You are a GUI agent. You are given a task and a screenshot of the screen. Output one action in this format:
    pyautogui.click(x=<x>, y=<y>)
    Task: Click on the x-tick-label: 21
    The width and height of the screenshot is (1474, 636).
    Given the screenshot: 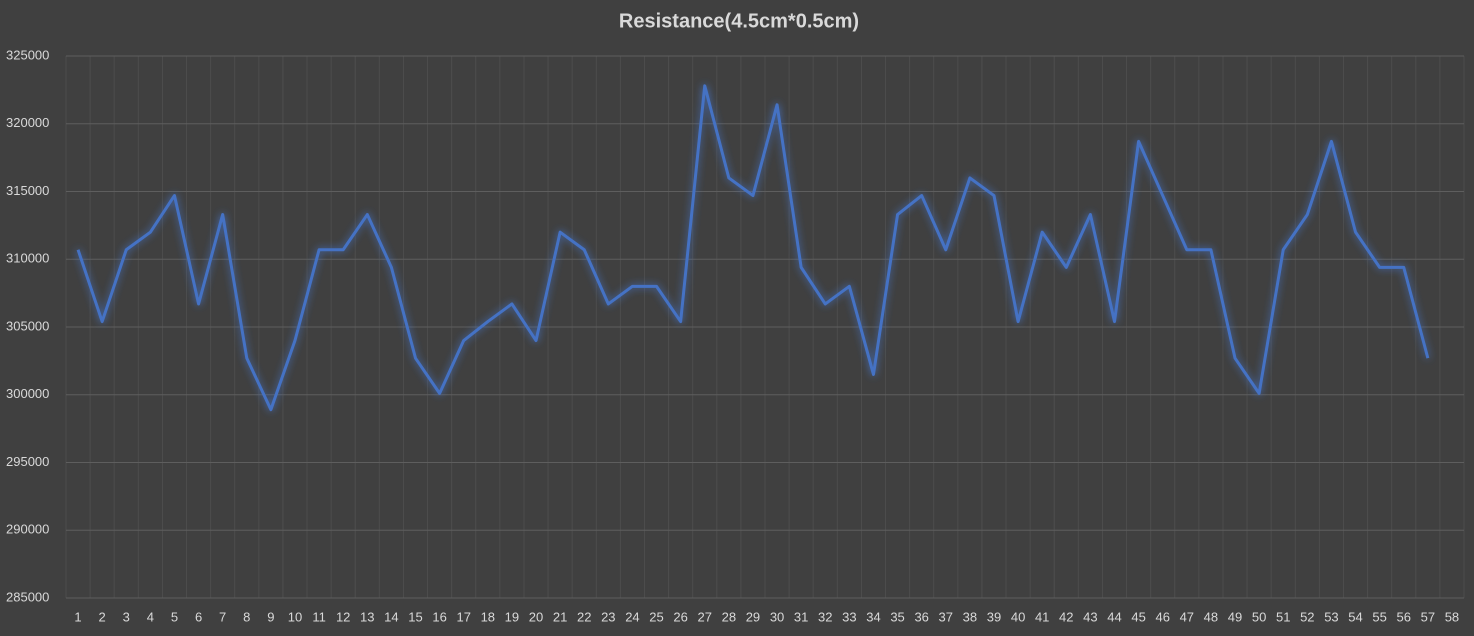 What is the action you would take?
    pyautogui.click(x=560, y=616)
    